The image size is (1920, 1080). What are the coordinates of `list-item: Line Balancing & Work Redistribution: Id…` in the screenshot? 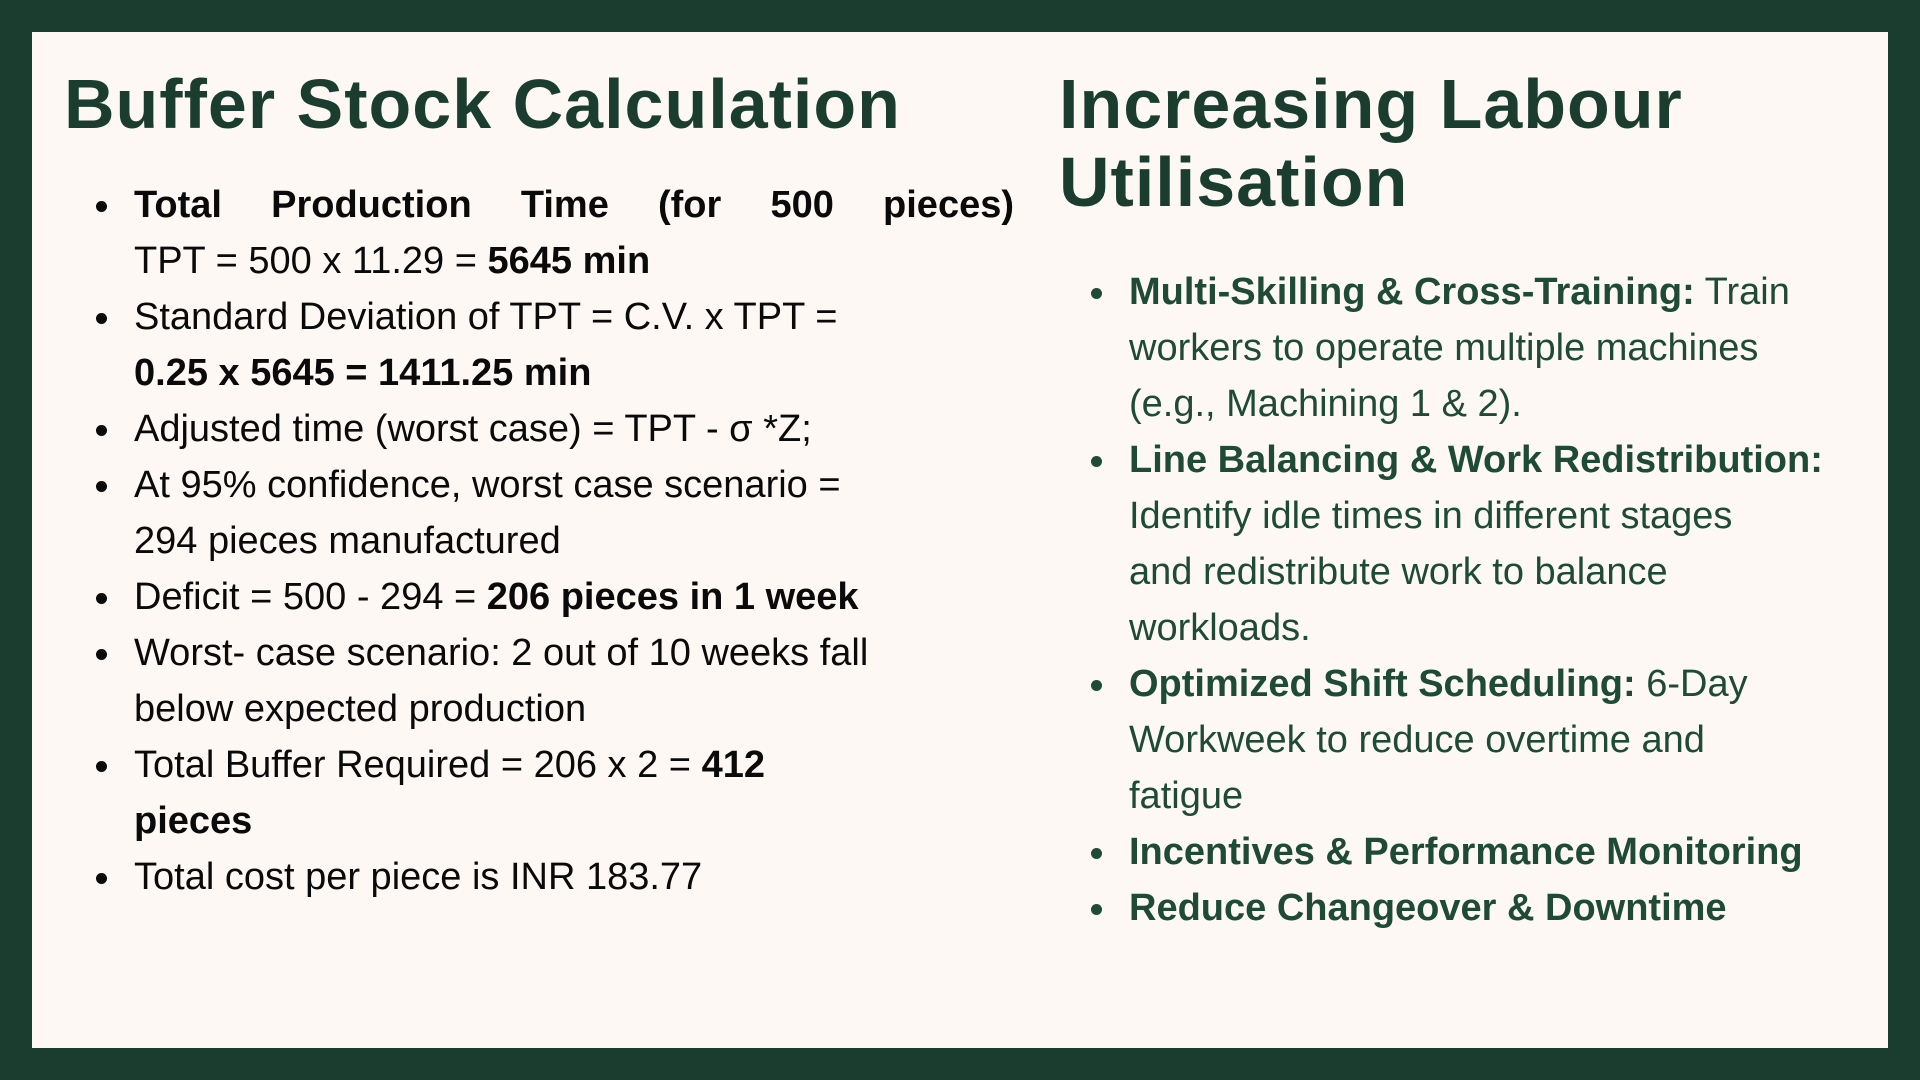 It's located at (1469, 544).